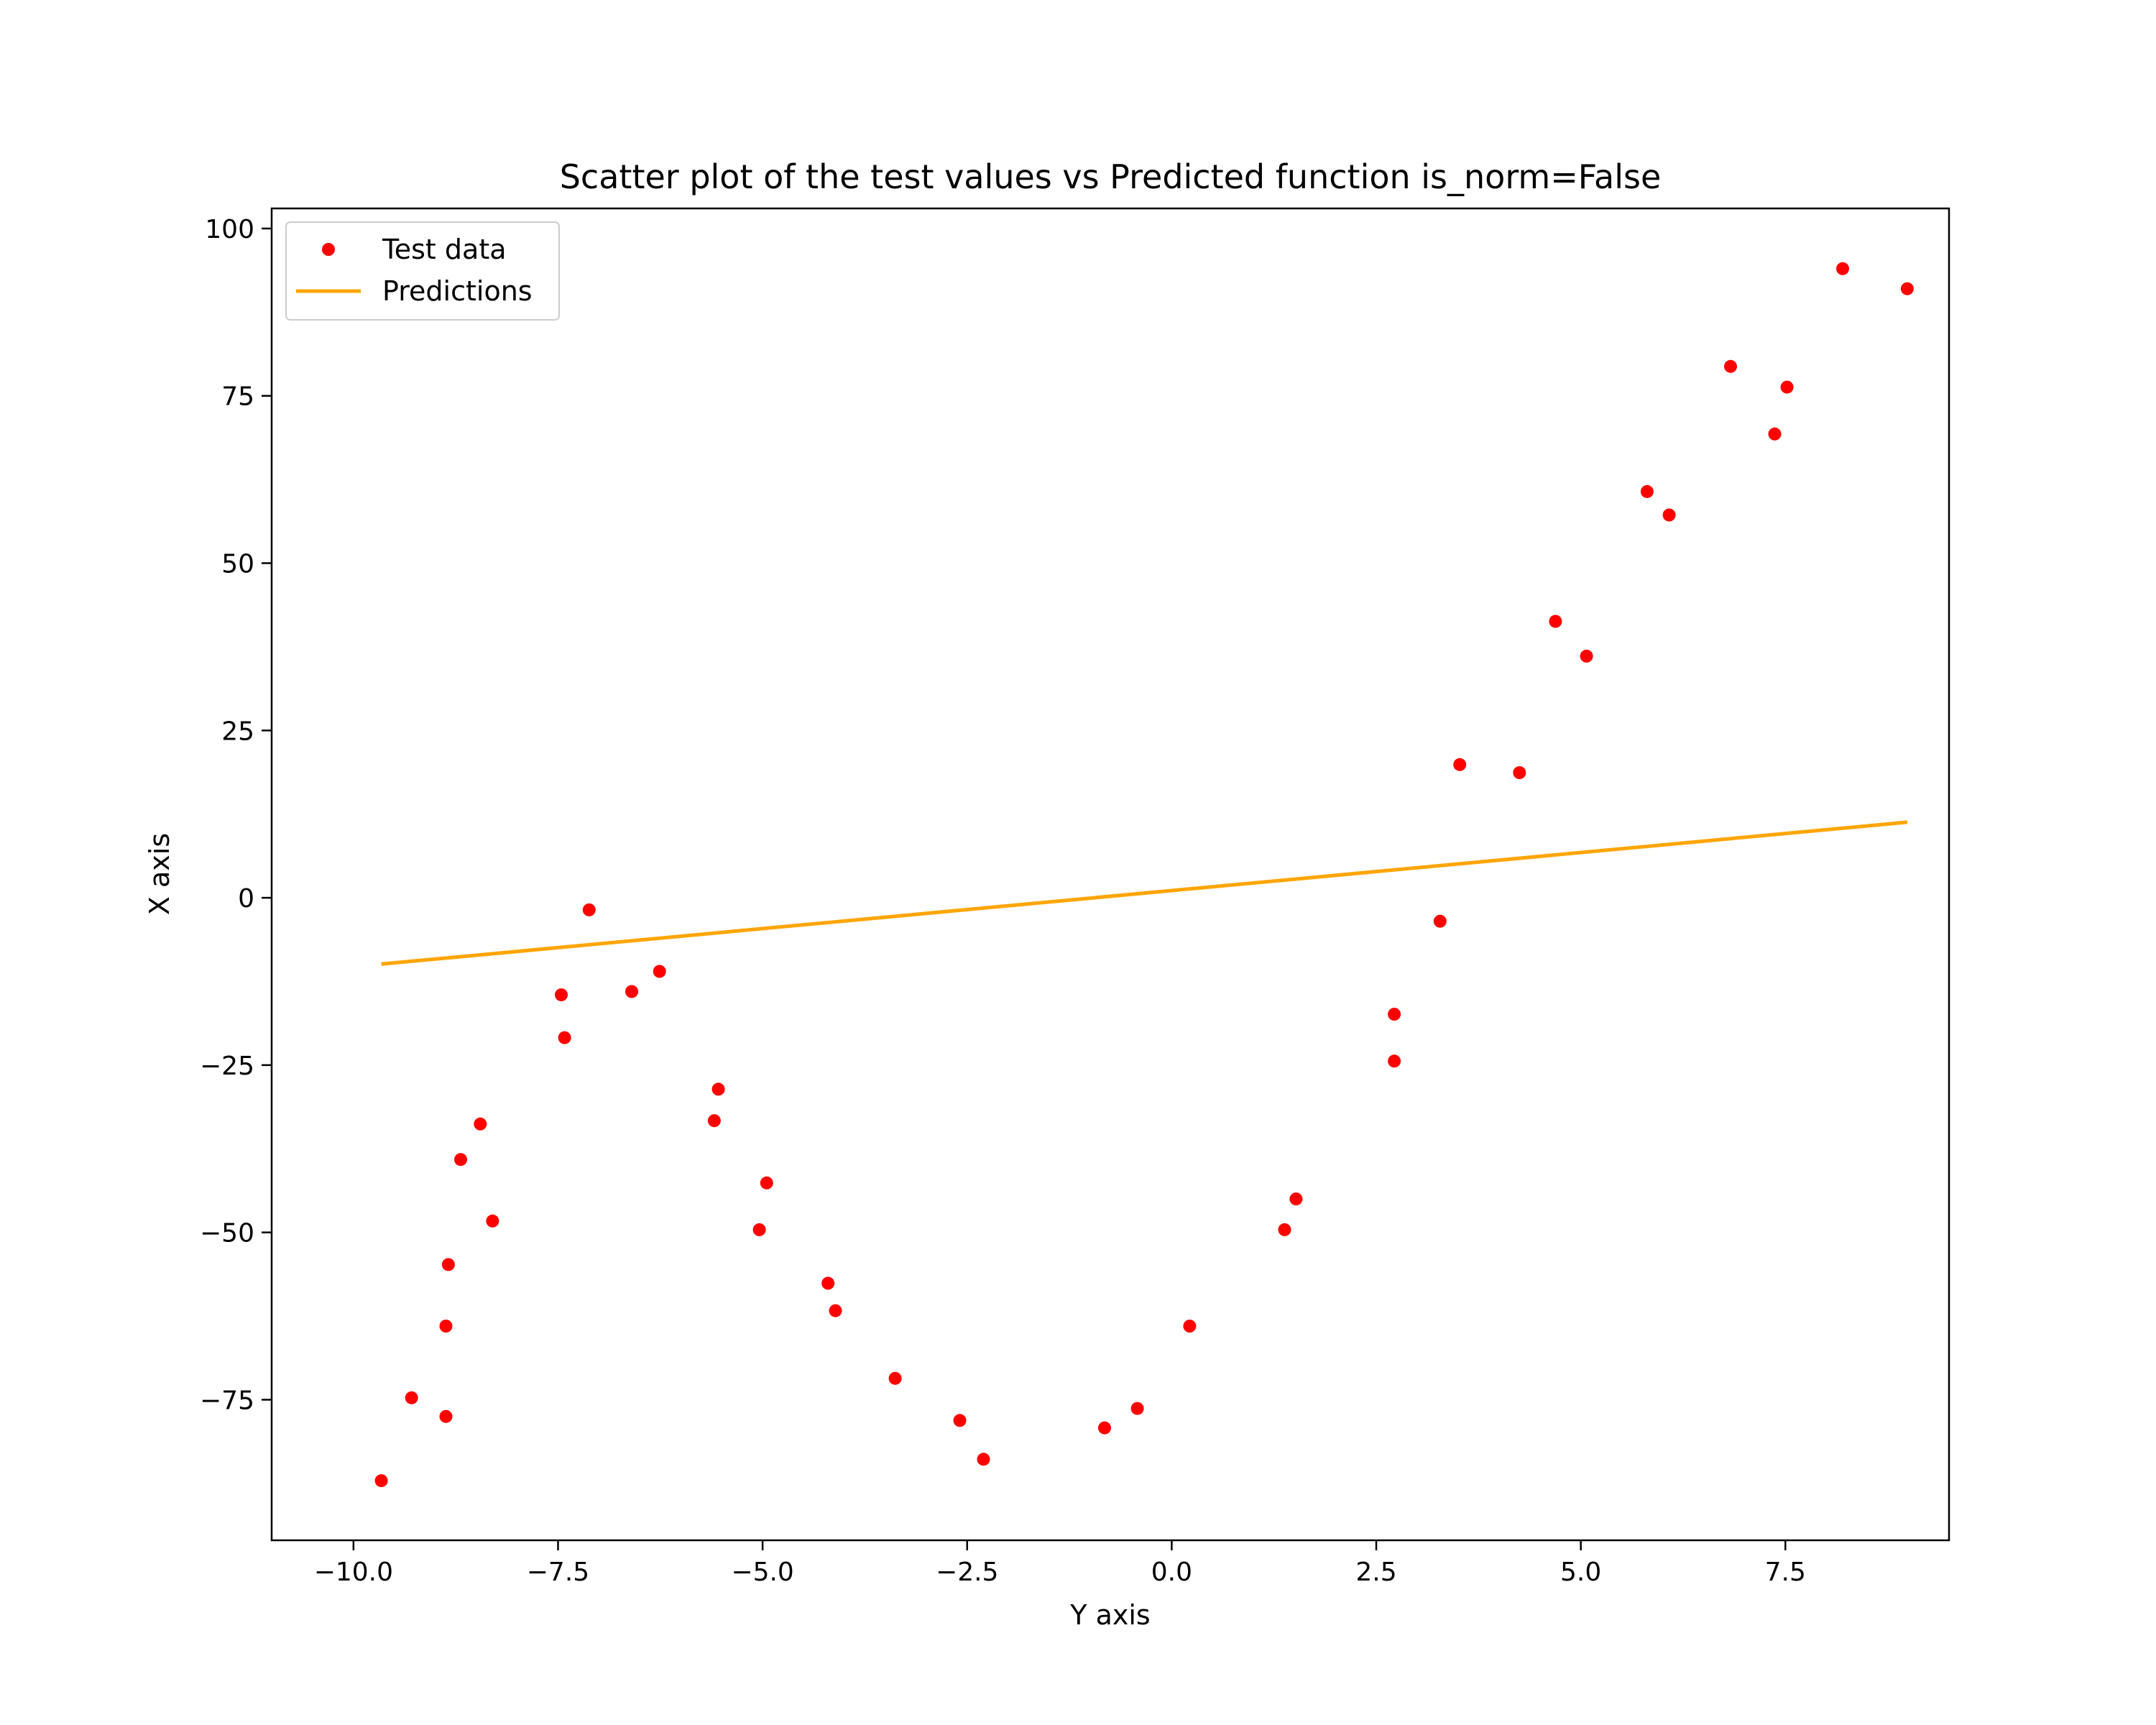 The image size is (2156, 1725). What do you see at coordinates (762, 1572) in the screenshot?
I see `x-tick-label: −5.0` at bounding box center [762, 1572].